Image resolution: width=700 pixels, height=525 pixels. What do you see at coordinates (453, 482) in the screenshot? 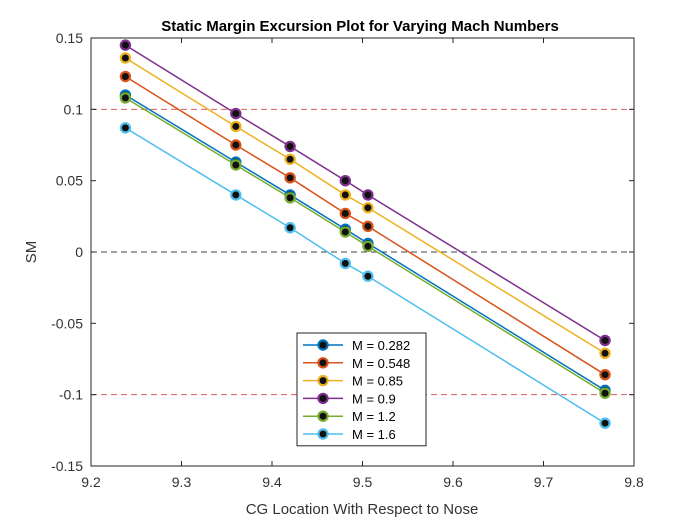
I see `x-tick-label: 9.6` at bounding box center [453, 482].